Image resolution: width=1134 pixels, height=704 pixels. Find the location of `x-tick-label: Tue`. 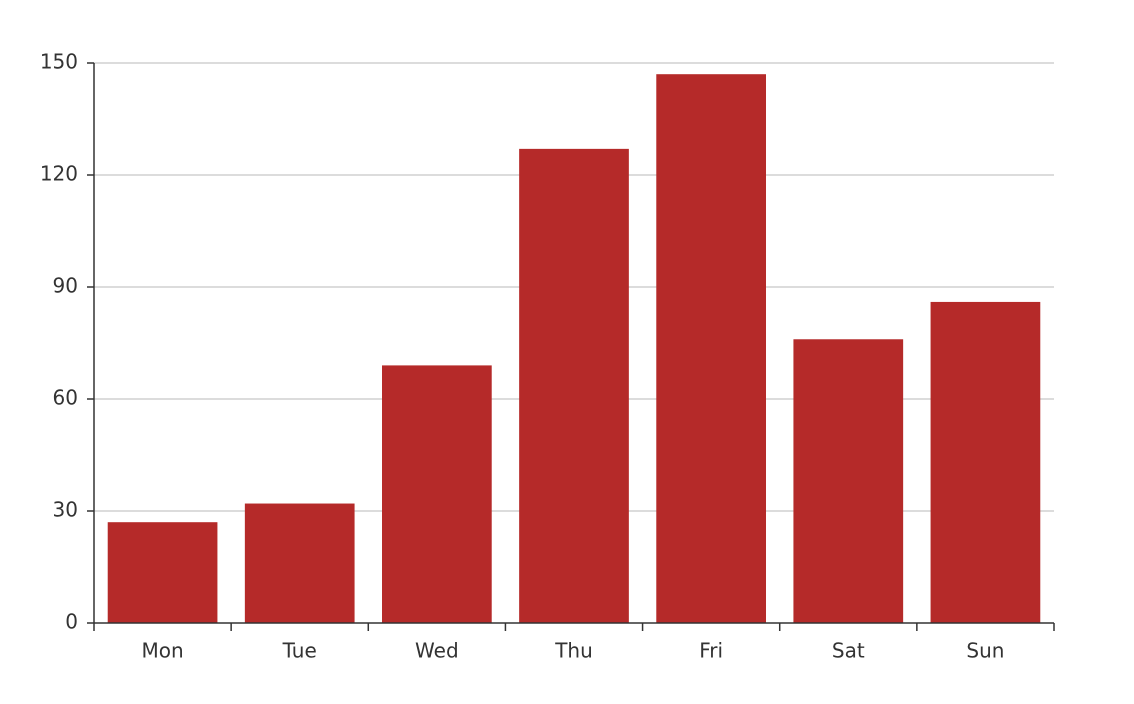

x-tick-label: Tue is located at coordinates (299, 651).